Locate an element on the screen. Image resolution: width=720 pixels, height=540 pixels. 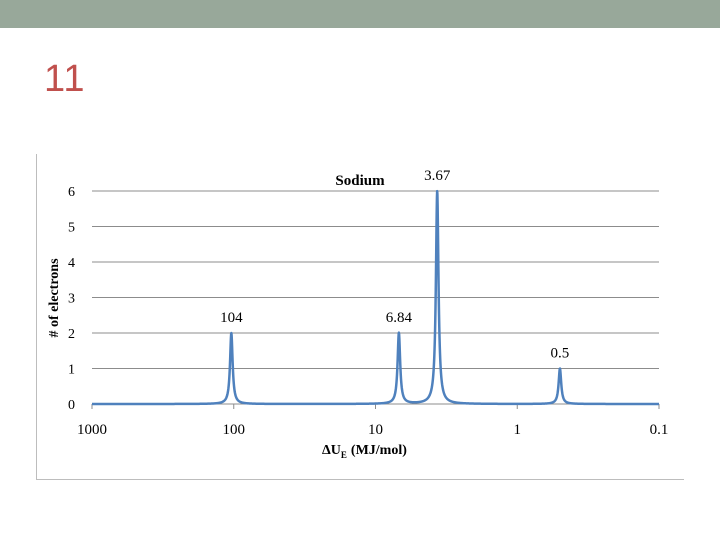
data-label: 104 is located at coordinates (231, 318).